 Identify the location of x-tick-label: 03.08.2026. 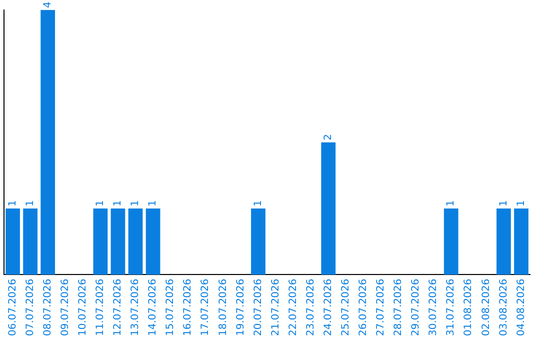
(504, 307).